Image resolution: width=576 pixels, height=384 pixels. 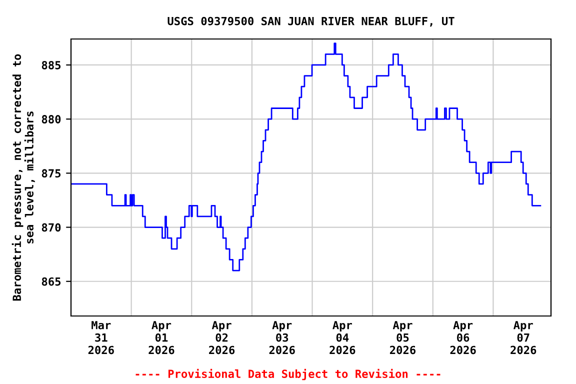 I want to click on y-tick-label: 870, so click(x=51, y=227).